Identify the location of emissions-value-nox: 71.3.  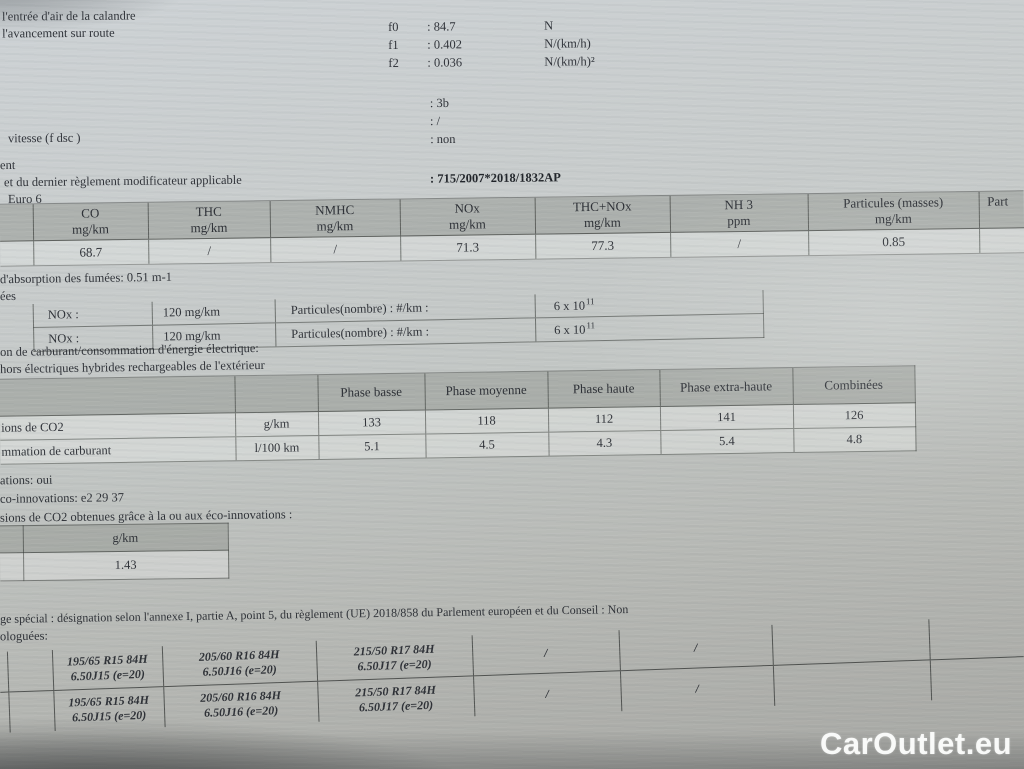
(468, 247).